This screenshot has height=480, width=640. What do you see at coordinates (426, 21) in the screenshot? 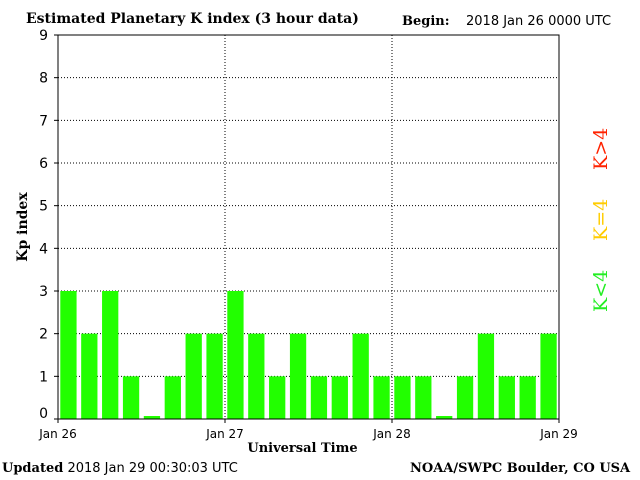
I see `begin-label: Begin:` at bounding box center [426, 21].